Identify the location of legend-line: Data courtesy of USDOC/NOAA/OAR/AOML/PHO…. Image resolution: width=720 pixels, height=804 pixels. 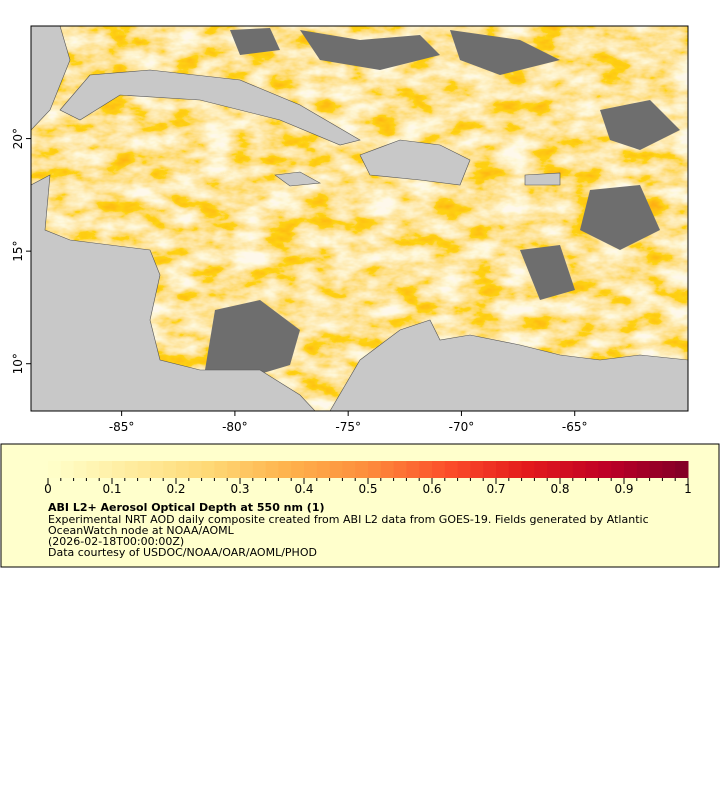
(182, 552).